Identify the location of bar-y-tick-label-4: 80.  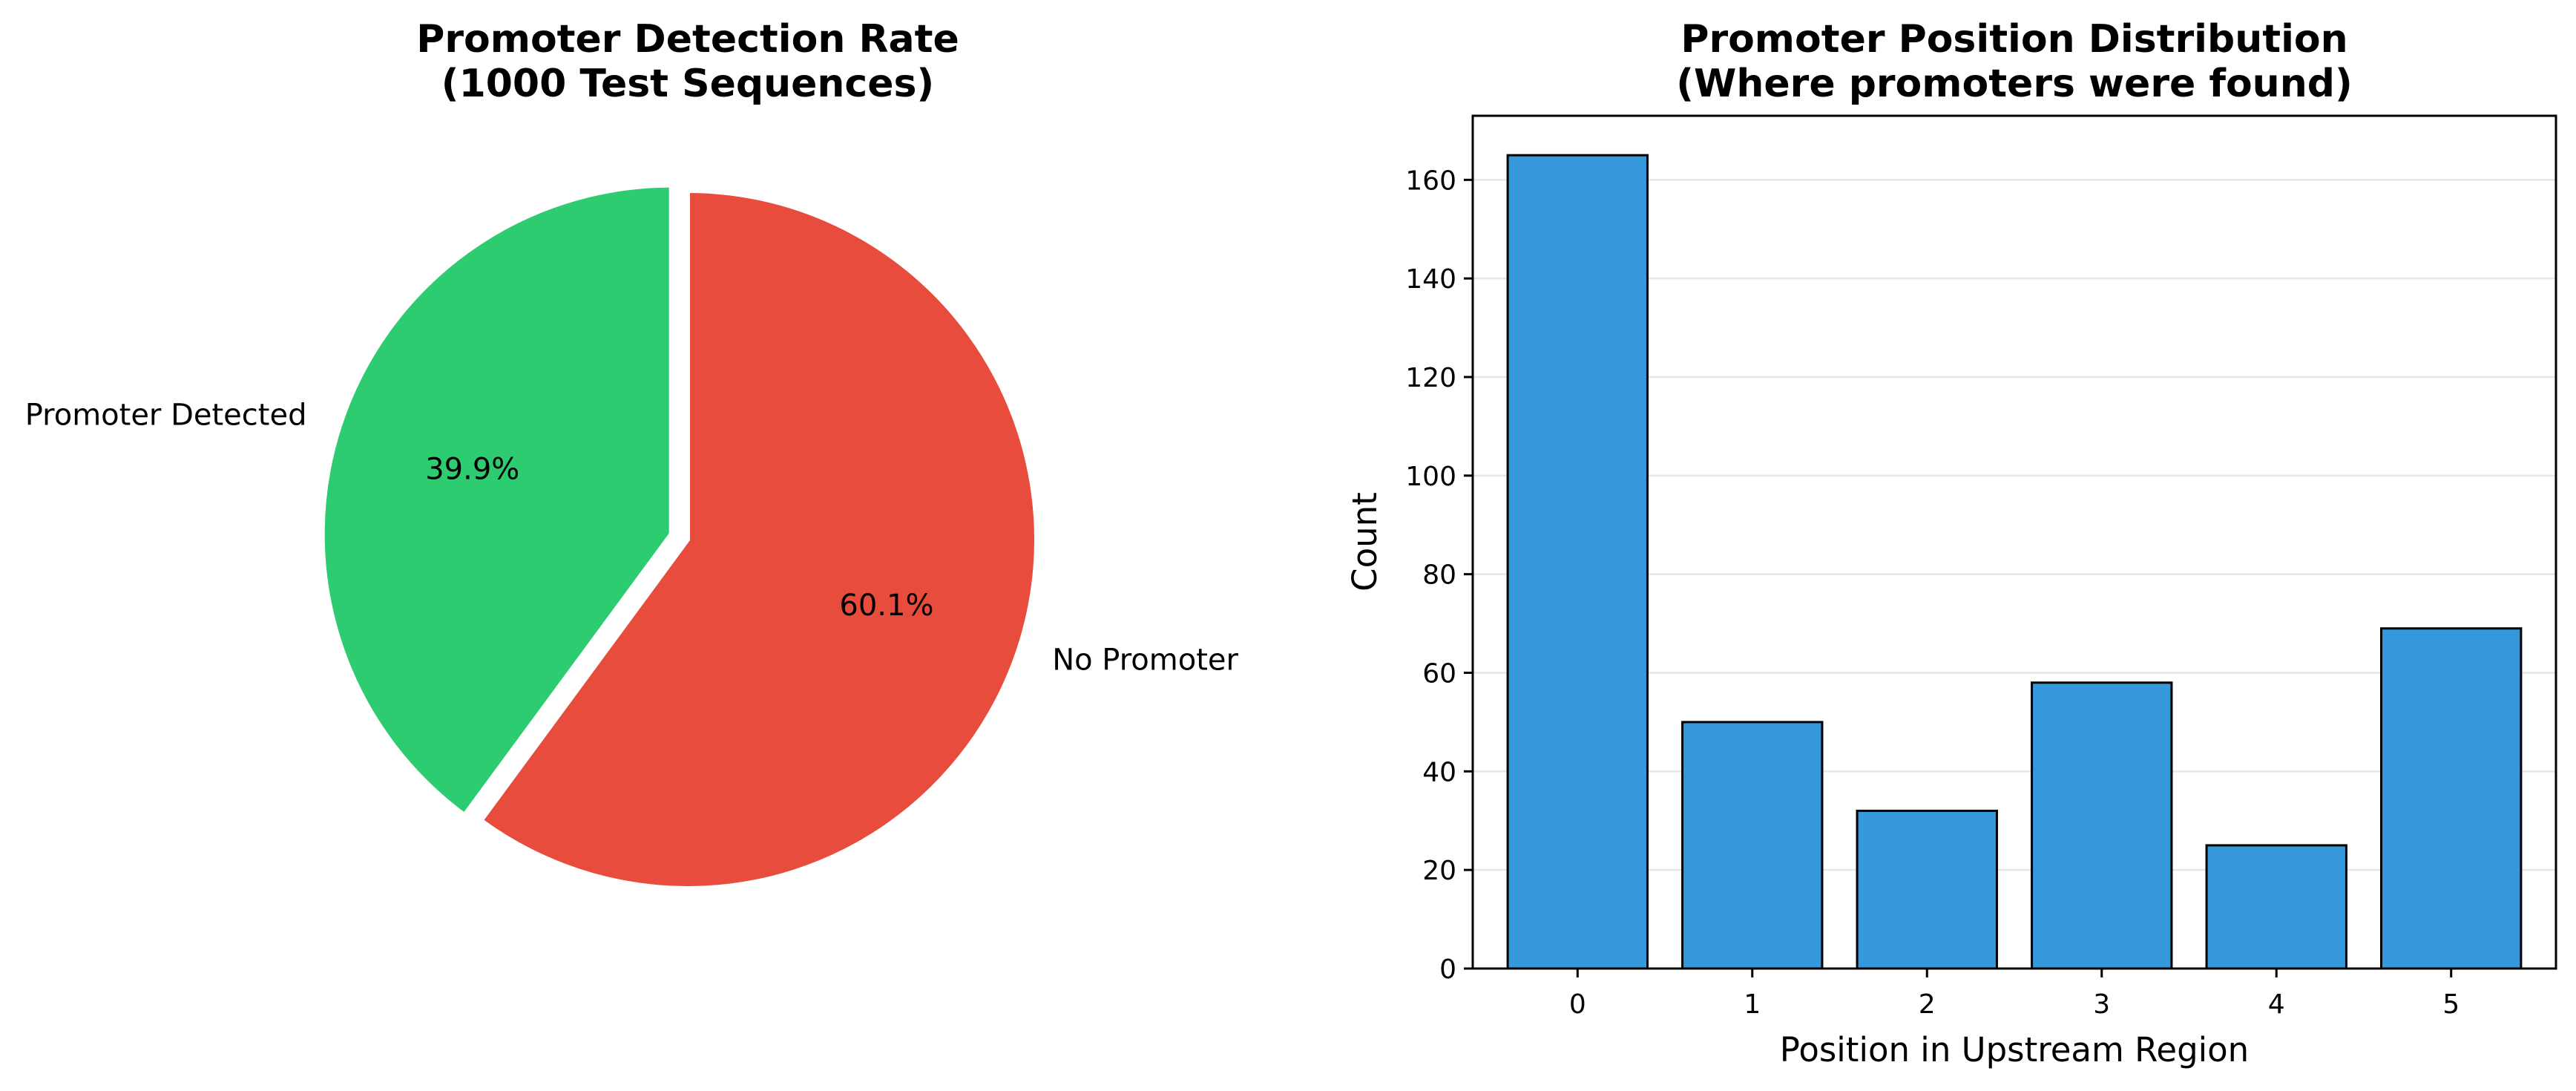
(1439, 575).